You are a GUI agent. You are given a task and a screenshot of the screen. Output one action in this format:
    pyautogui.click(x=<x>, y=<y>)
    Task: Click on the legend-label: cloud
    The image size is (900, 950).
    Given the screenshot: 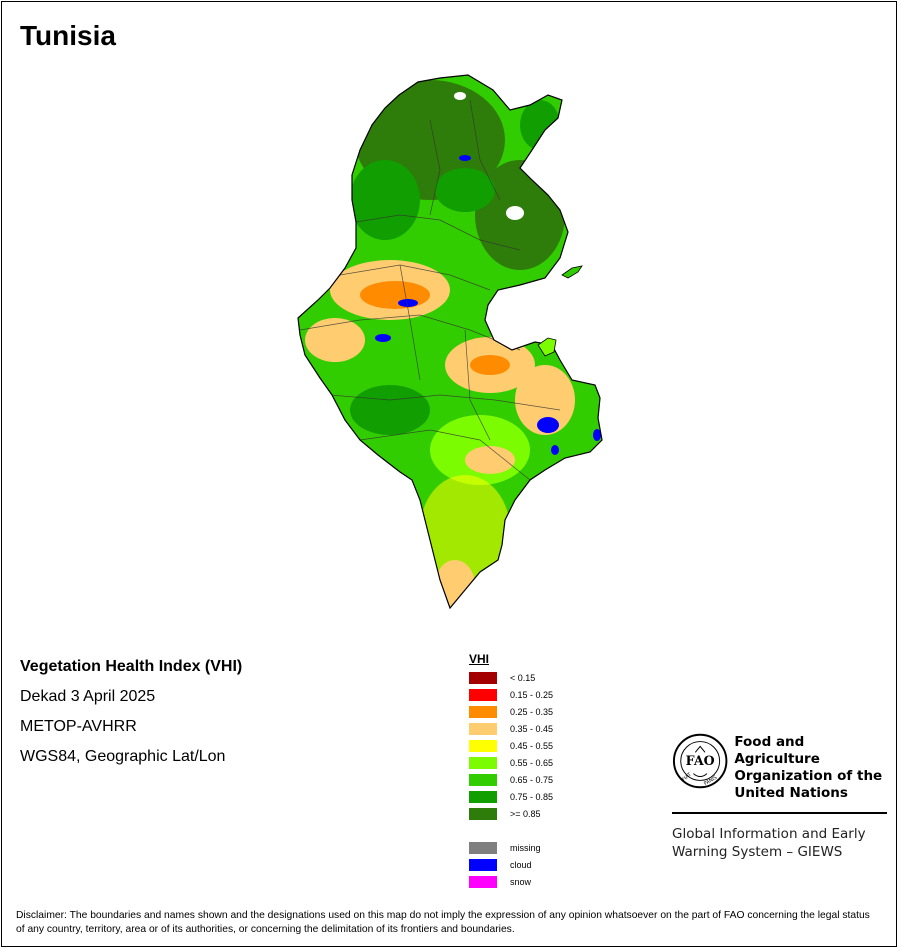 What is the action you would take?
    pyautogui.click(x=521, y=864)
    